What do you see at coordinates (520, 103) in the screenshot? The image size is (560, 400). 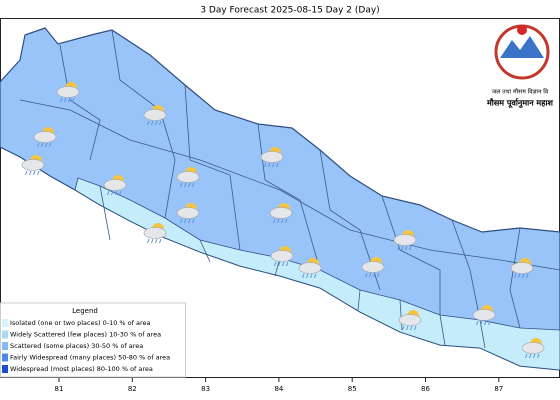 I see `logo-line2: मौसम पूर्वानुमान महाश` at bounding box center [520, 103].